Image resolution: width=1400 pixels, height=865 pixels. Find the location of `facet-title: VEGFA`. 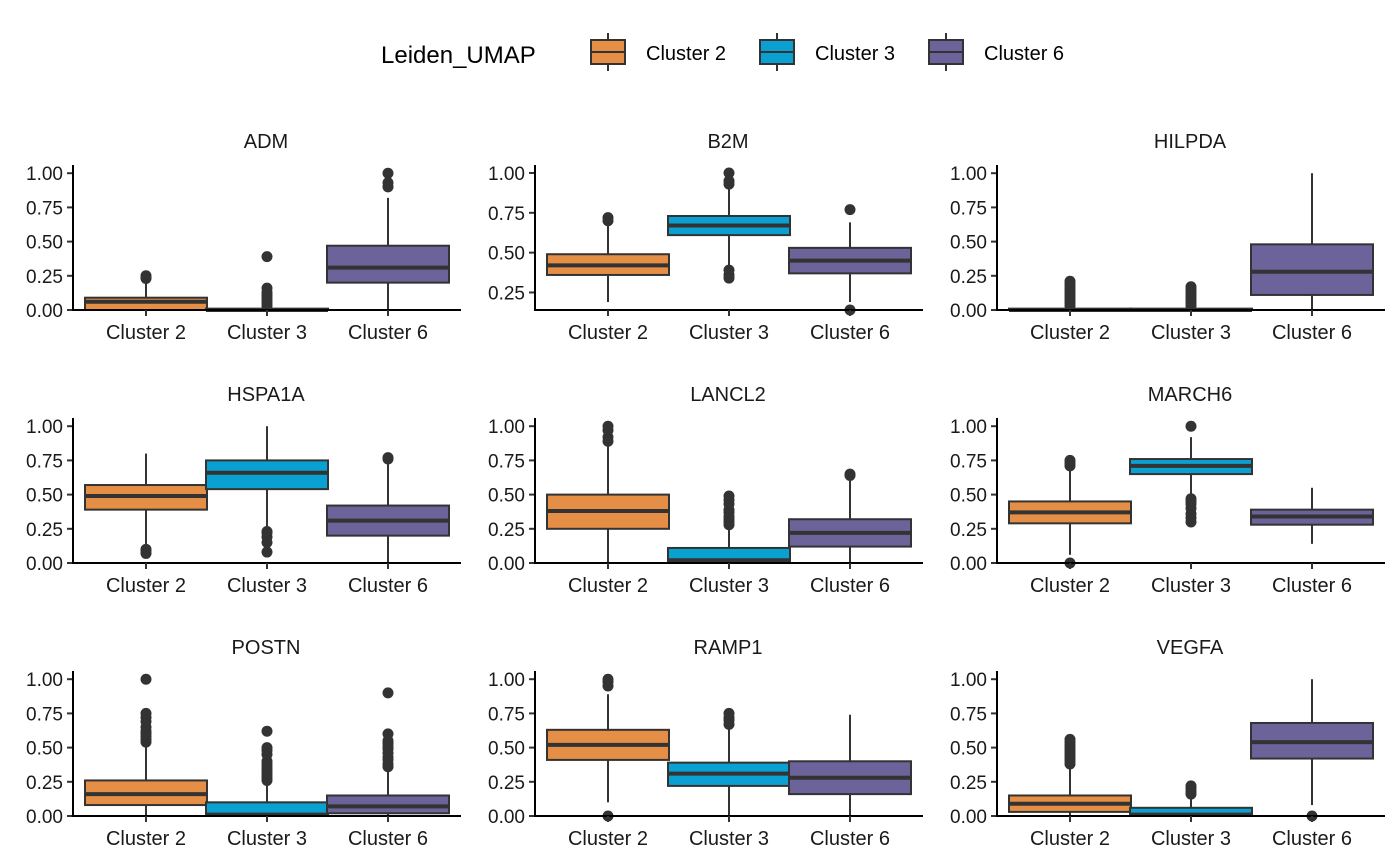

facet-title: VEGFA is located at coordinates (1190, 648).